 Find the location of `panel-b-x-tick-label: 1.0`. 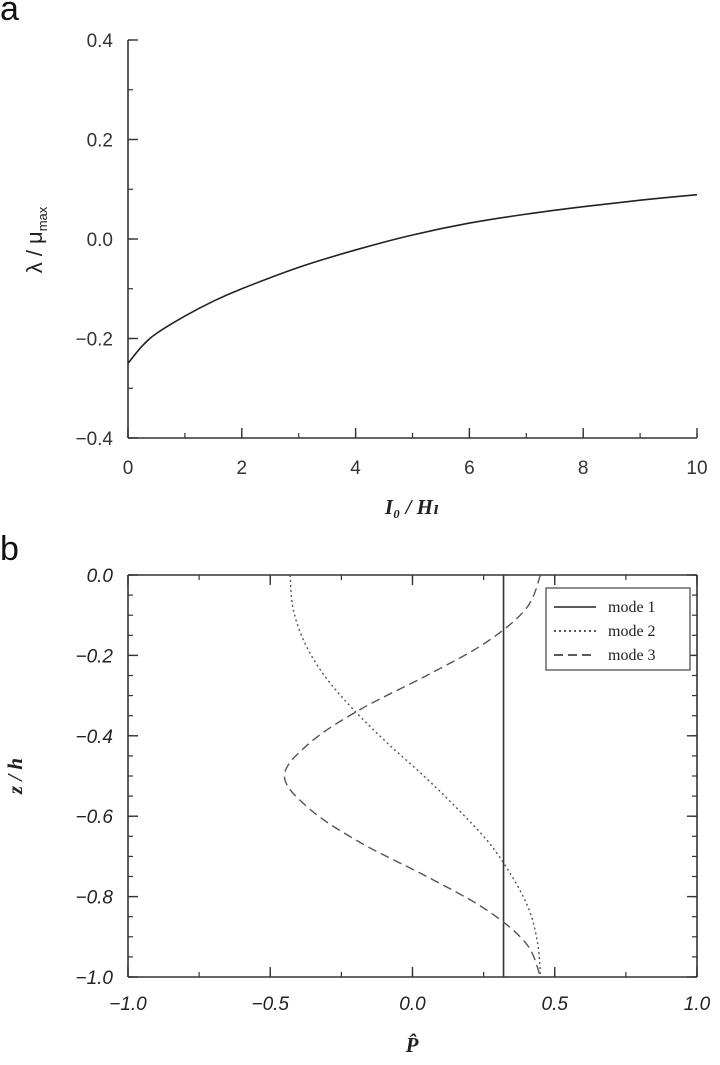

panel-b-x-tick-label: 1.0 is located at coordinates (697, 1004).